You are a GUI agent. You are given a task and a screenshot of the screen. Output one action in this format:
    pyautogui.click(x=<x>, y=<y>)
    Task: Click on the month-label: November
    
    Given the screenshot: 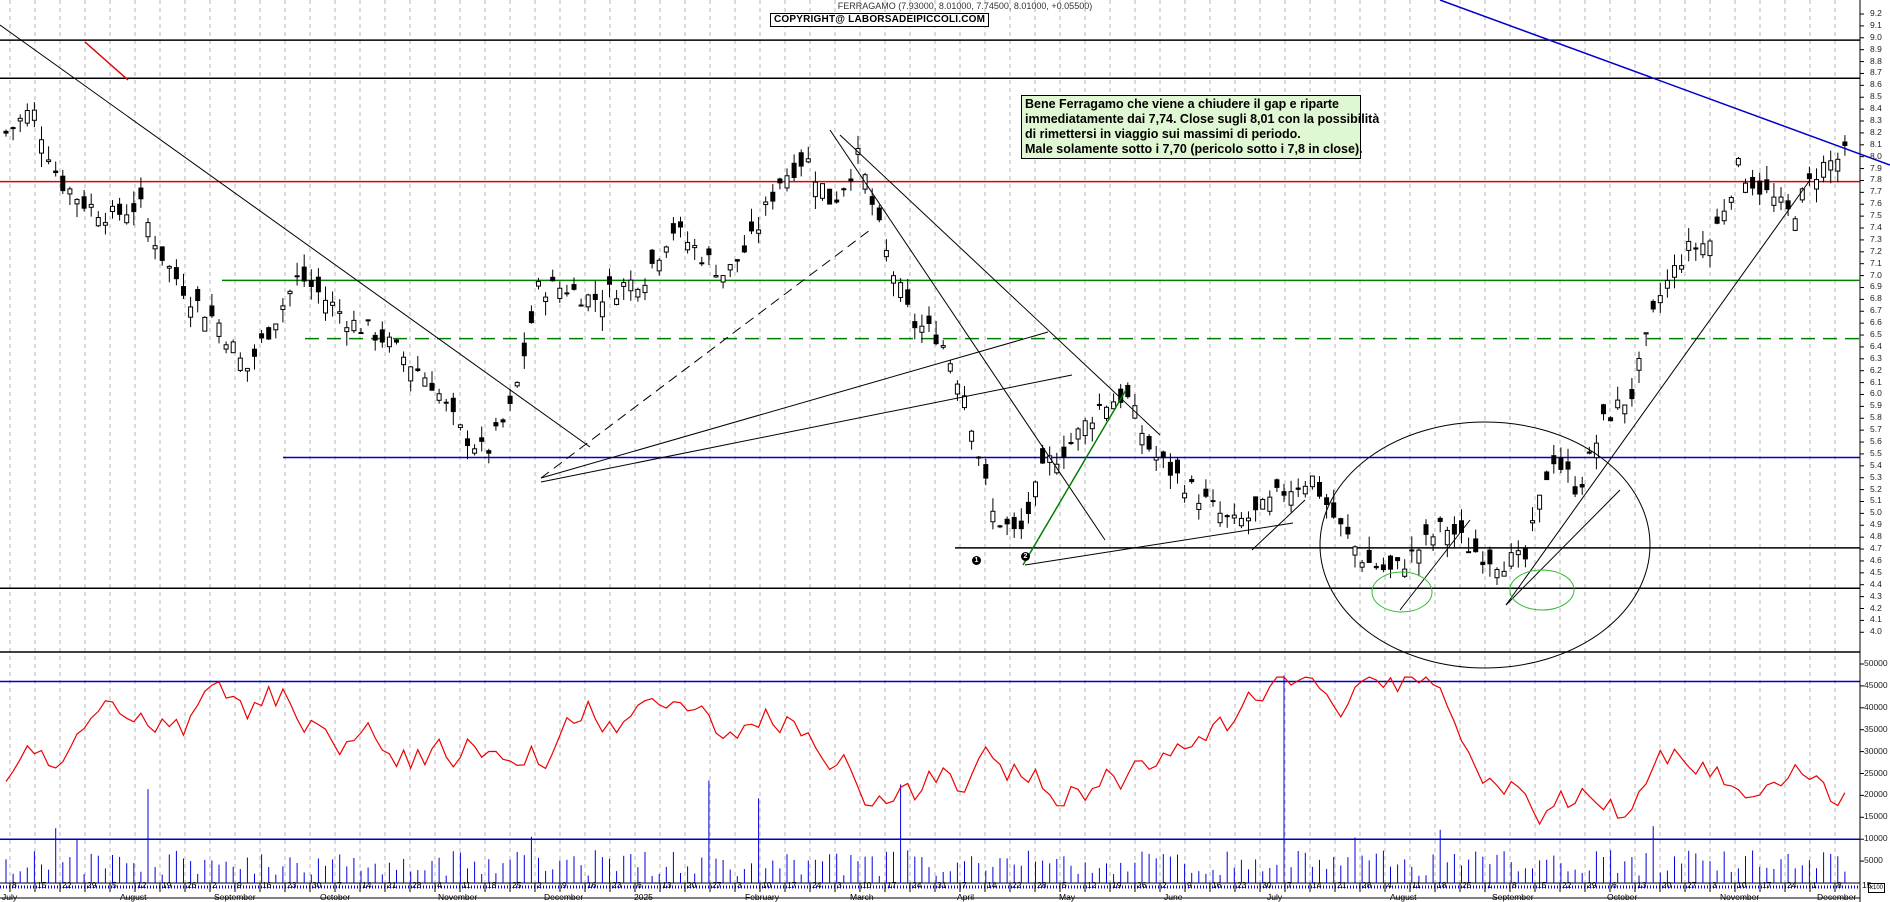 What is the action you would take?
    pyautogui.click(x=1740, y=897)
    